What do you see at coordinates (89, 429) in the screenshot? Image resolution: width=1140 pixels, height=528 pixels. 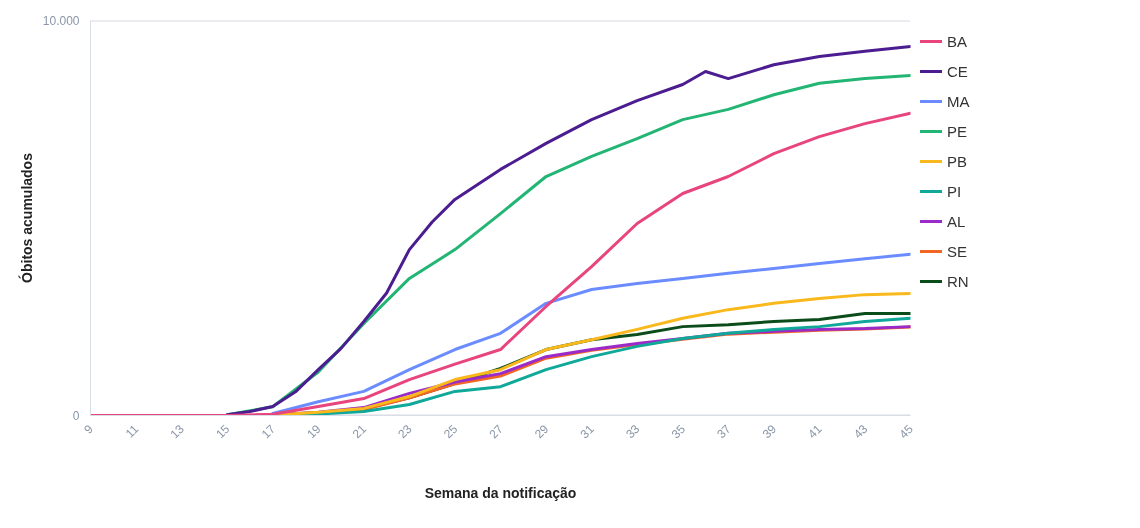 I see `x-tick-label: 9` at bounding box center [89, 429].